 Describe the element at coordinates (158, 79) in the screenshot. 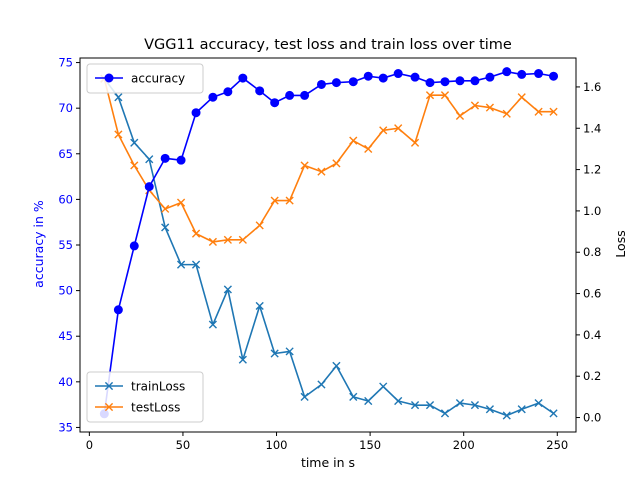

I see `legend-label: accuracy` at that location.